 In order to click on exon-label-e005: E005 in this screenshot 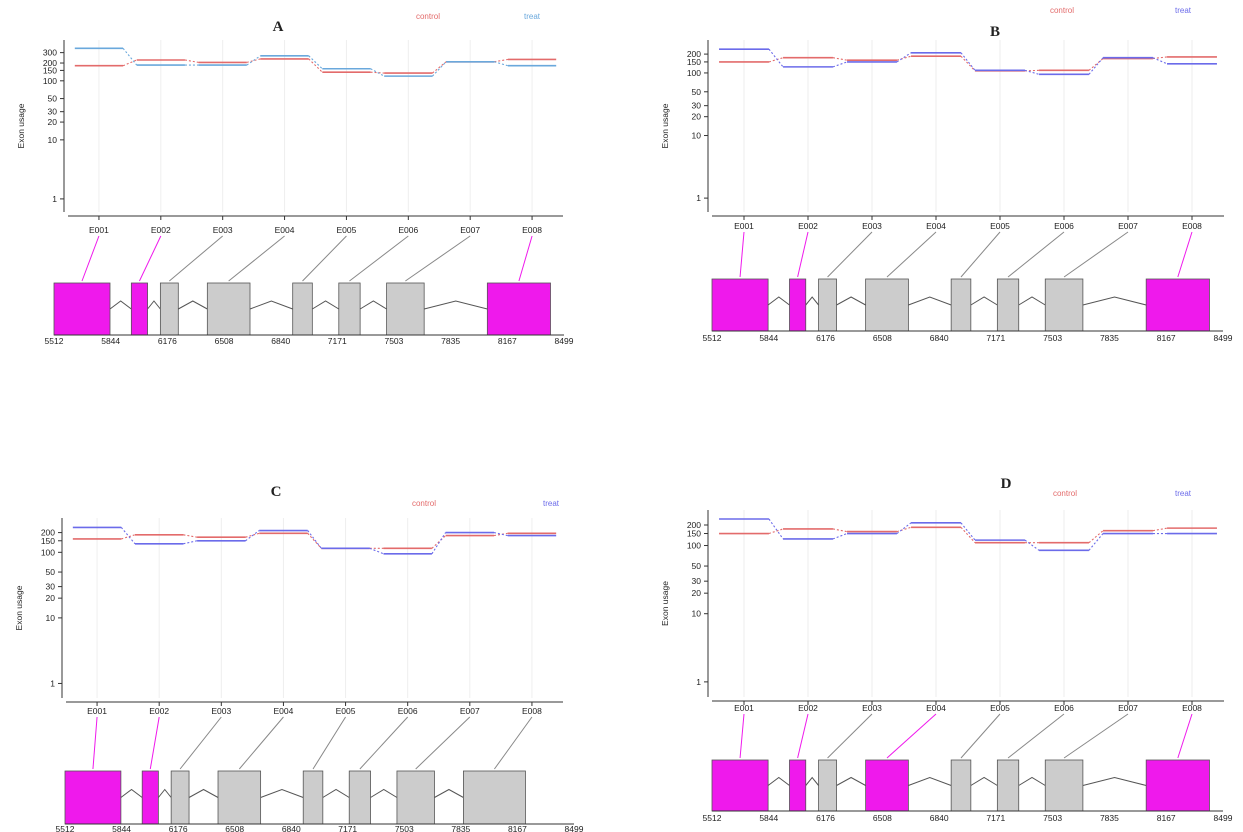, I will do `click(1000, 708)`.